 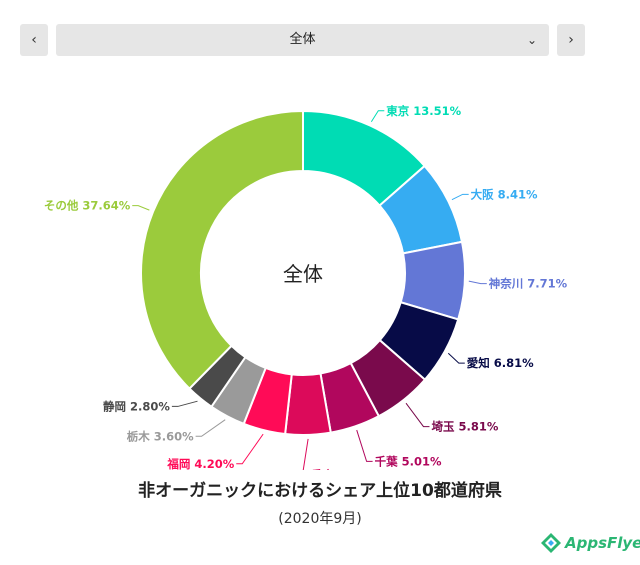 I want to click on slice-label: 栃木 3.60%, so click(x=160, y=436).